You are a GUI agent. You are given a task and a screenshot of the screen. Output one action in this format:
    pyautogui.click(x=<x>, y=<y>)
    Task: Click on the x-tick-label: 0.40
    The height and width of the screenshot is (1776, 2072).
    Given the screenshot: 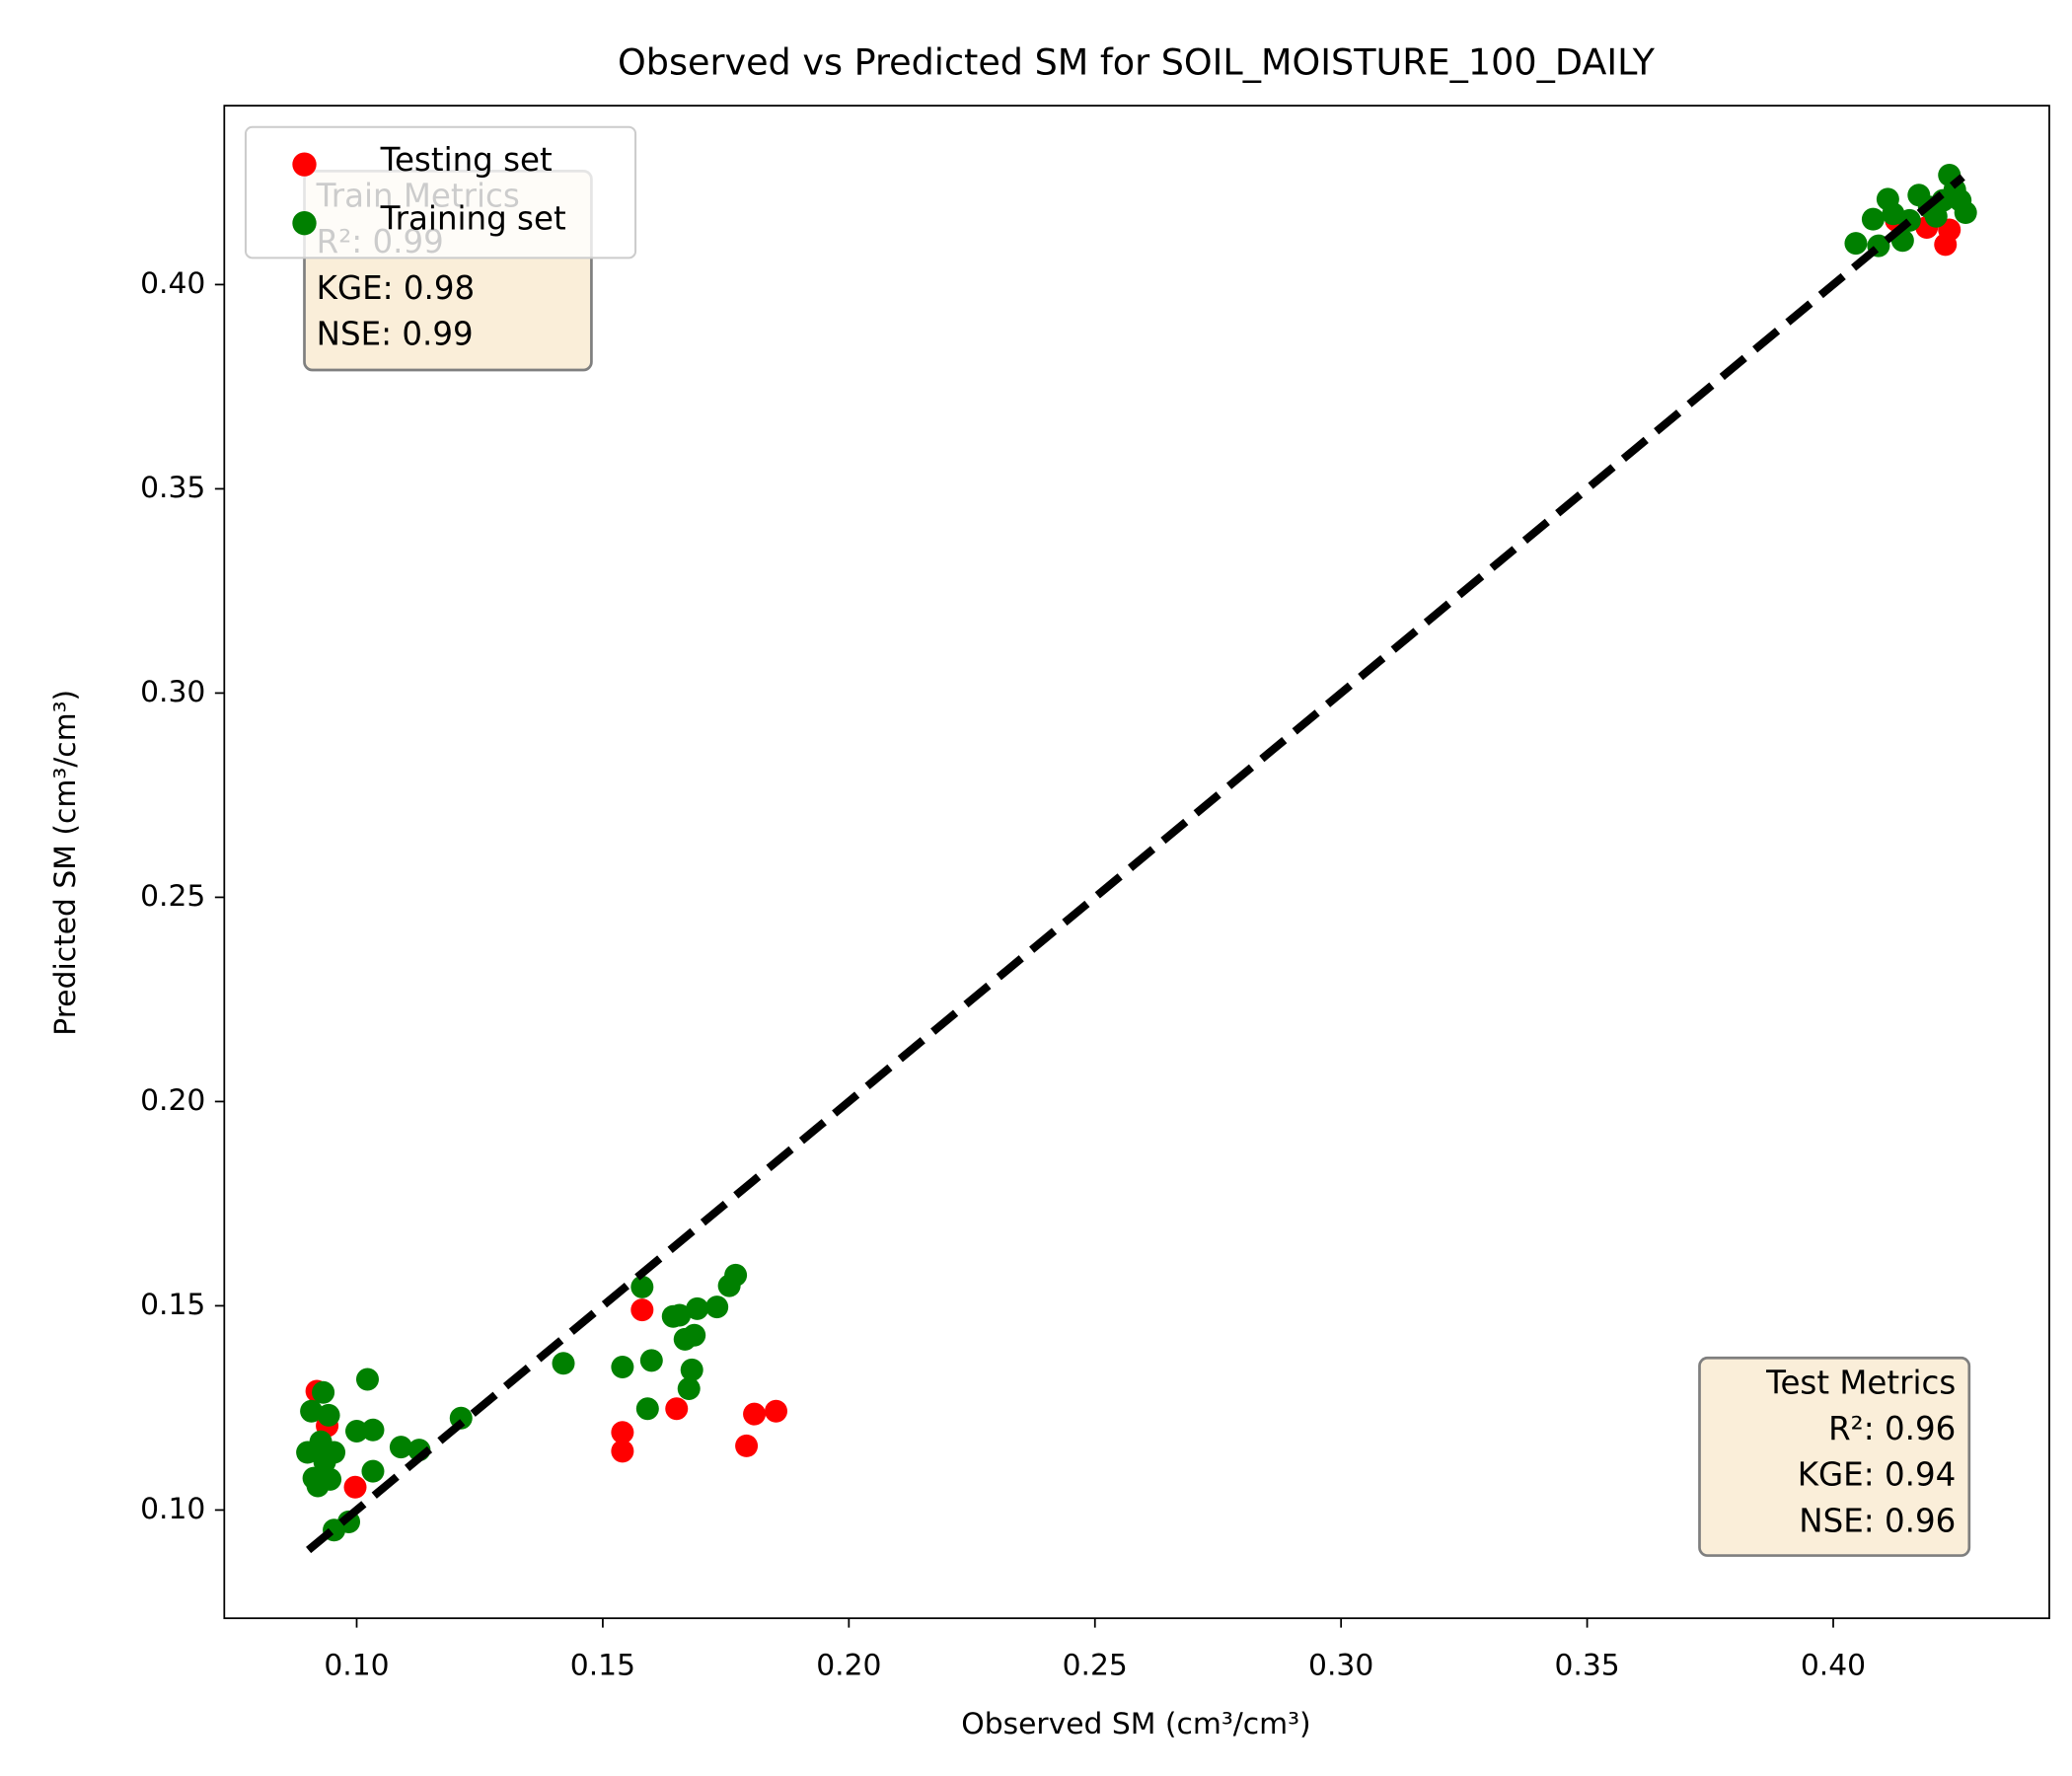 What is the action you would take?
    pyautogui.click(x=1833, y=1665)
    